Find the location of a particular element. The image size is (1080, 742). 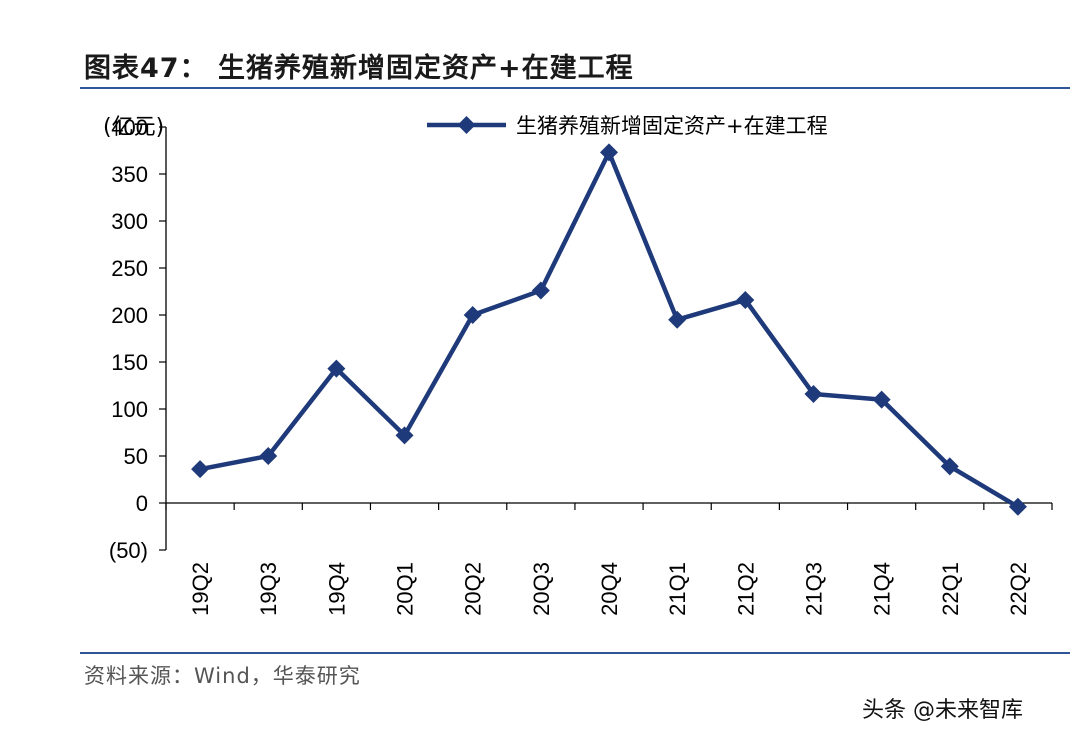

y-axis-ticks: 400 350 300 250 200 150 100 50 0 (50) is located at coordinates (137, 339).